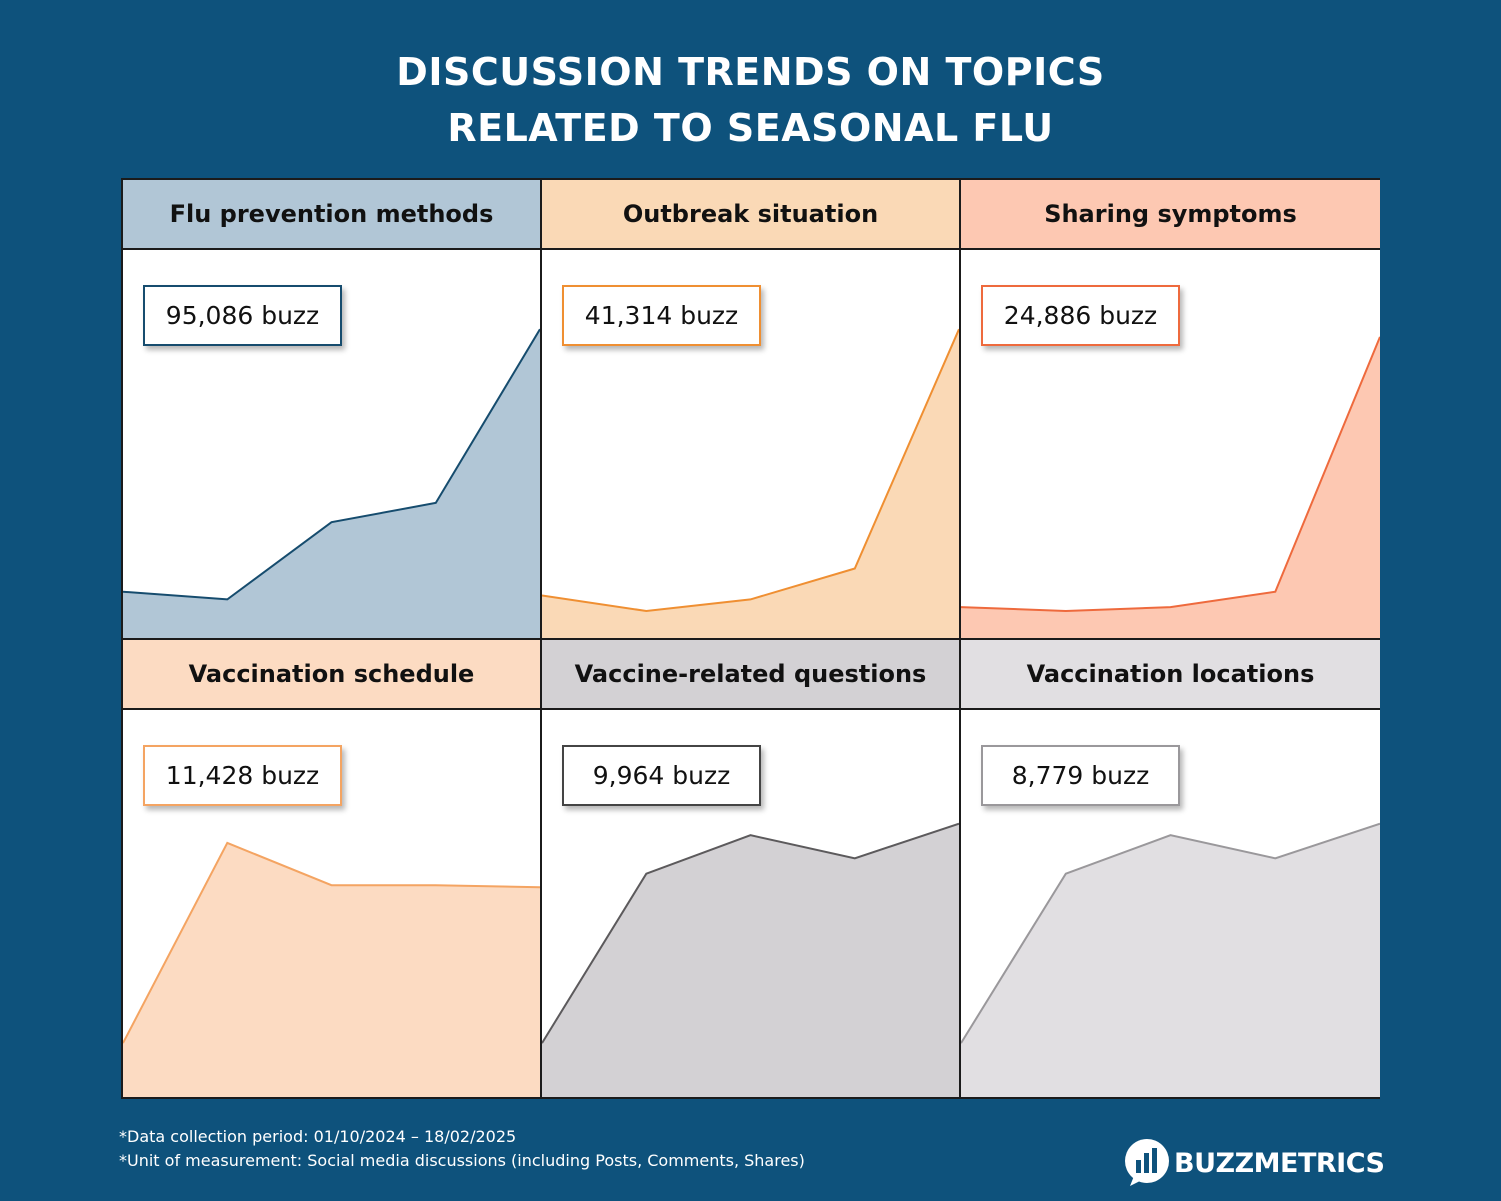 The image size is (1501, 1201). Describe the element at coordinates (242, 315) in the screenshot. I see `buzz-count-badge: 95,086 buzz` at that location.